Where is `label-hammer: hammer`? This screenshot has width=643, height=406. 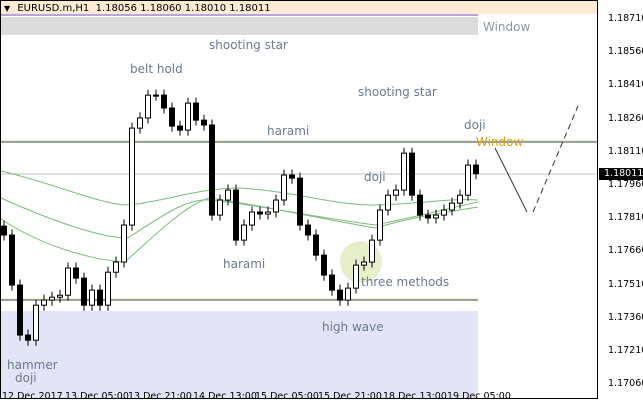 label-hammer: hammer is located at coordinates (32, 365).